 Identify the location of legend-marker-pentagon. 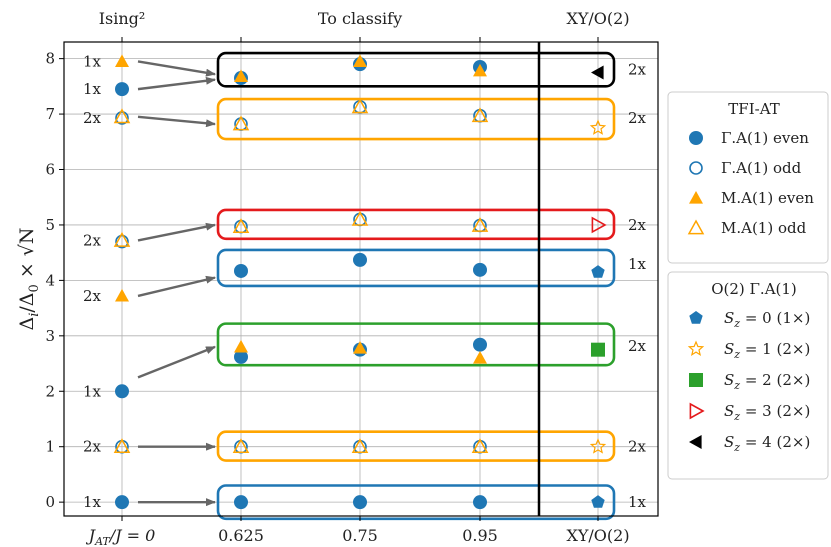
(696, 317).